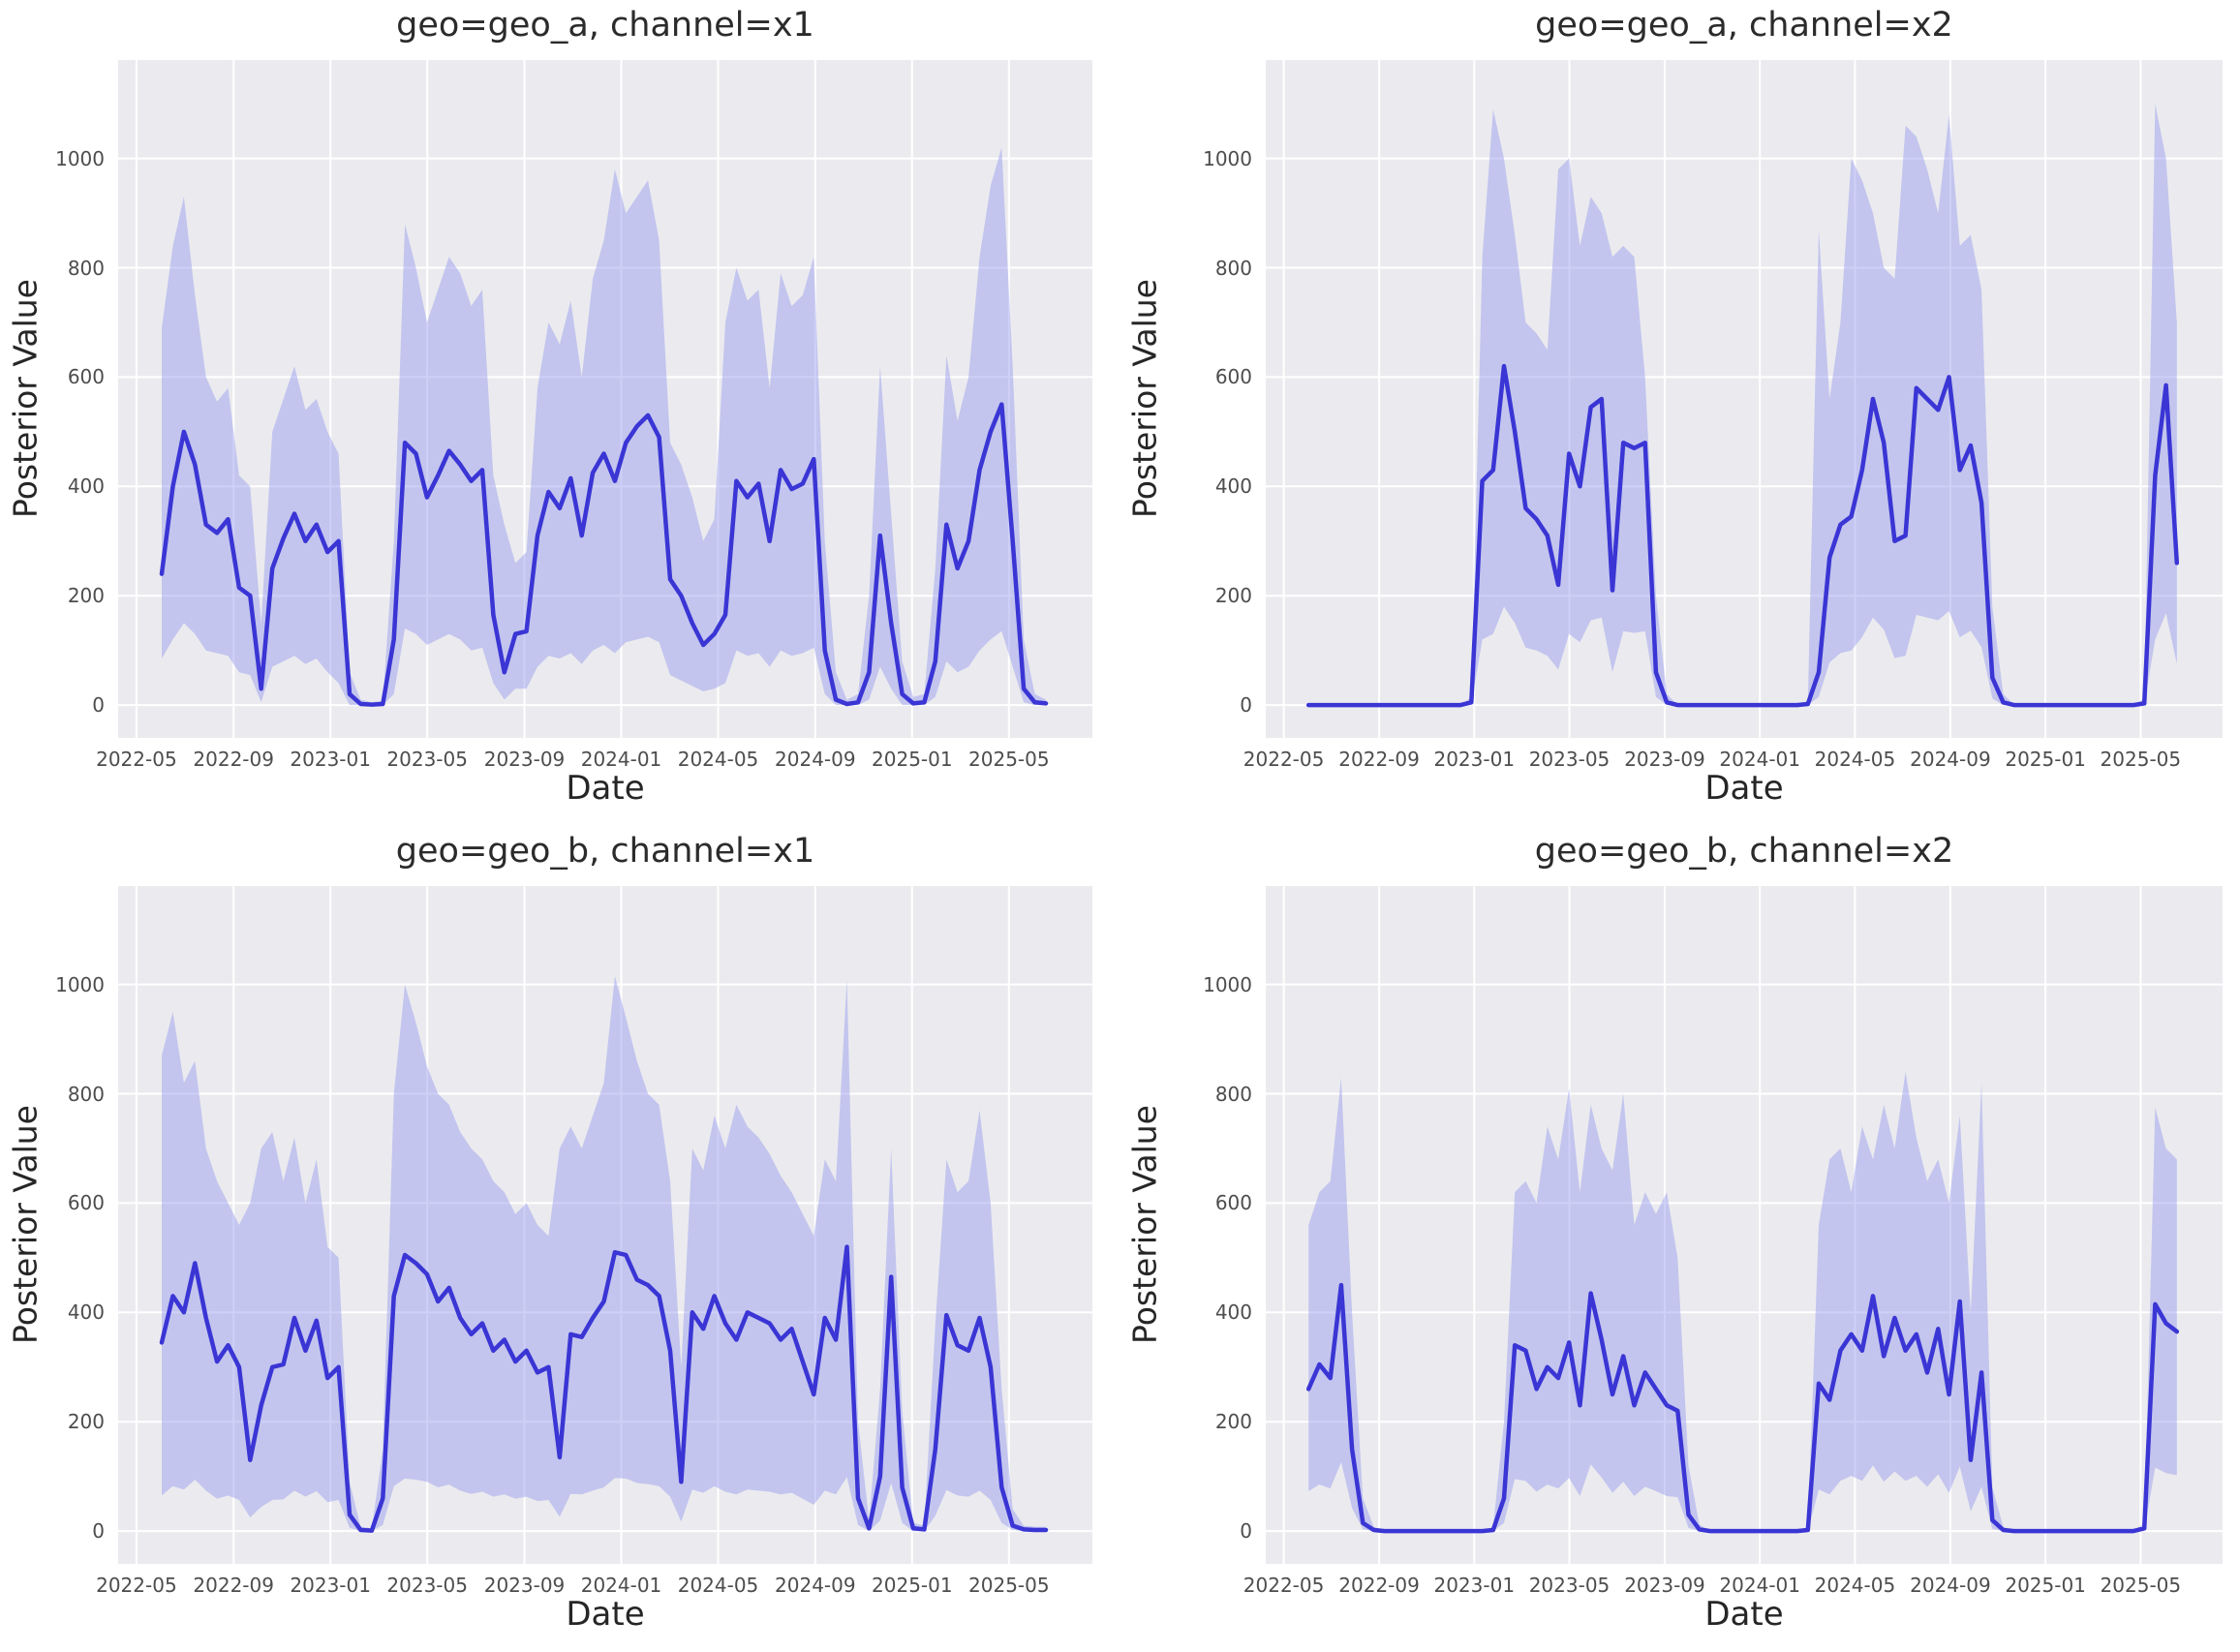 The height and width of the screenshot is (1652, 2240). I want to click on subplot-title: geo=geo_b, channel=x1, so click(605, 851).